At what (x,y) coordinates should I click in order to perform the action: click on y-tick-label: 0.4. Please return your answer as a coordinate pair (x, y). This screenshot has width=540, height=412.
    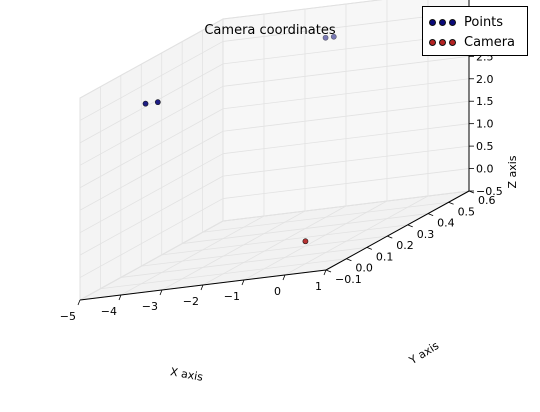
    Looking at the image, I should click on (446, 223).